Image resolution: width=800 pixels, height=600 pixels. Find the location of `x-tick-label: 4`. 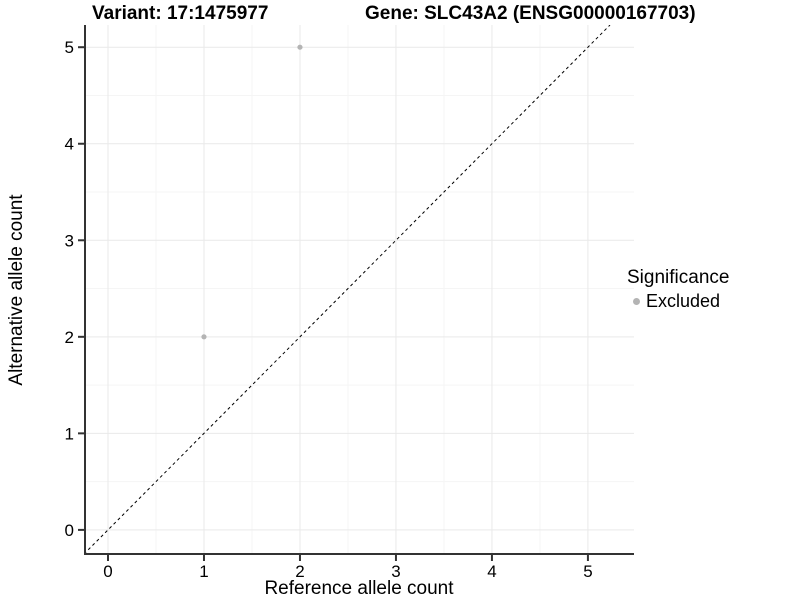

x-tick-label: 4 is located at coordinates (491, 571).